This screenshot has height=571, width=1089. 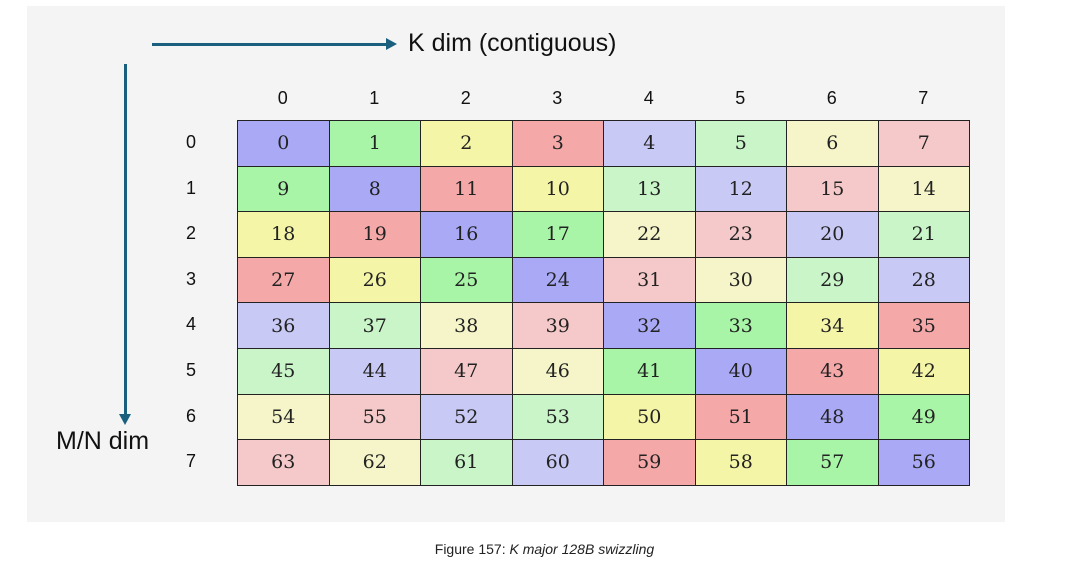 I want to click on grid-cell: 63, so click(x=284, y=463).